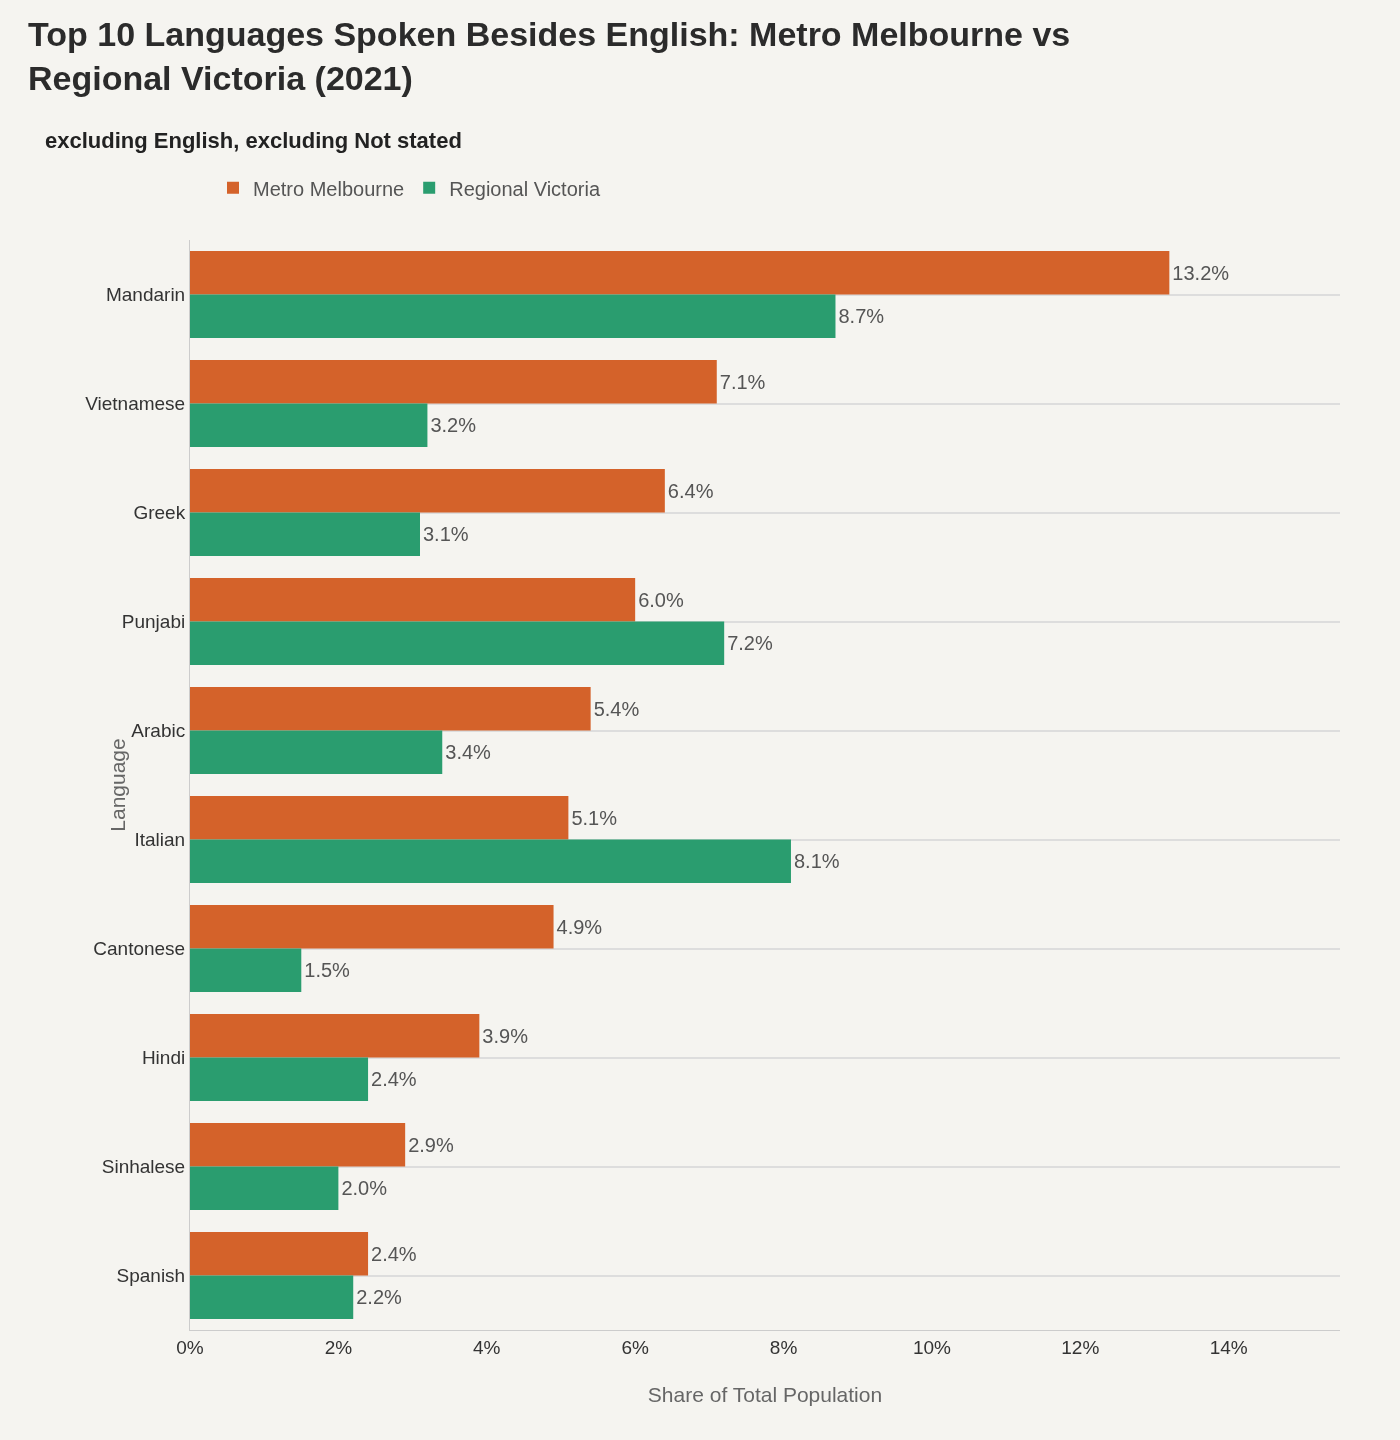  I want to click on y-tick-label: Mandarin, so click(145, 295).